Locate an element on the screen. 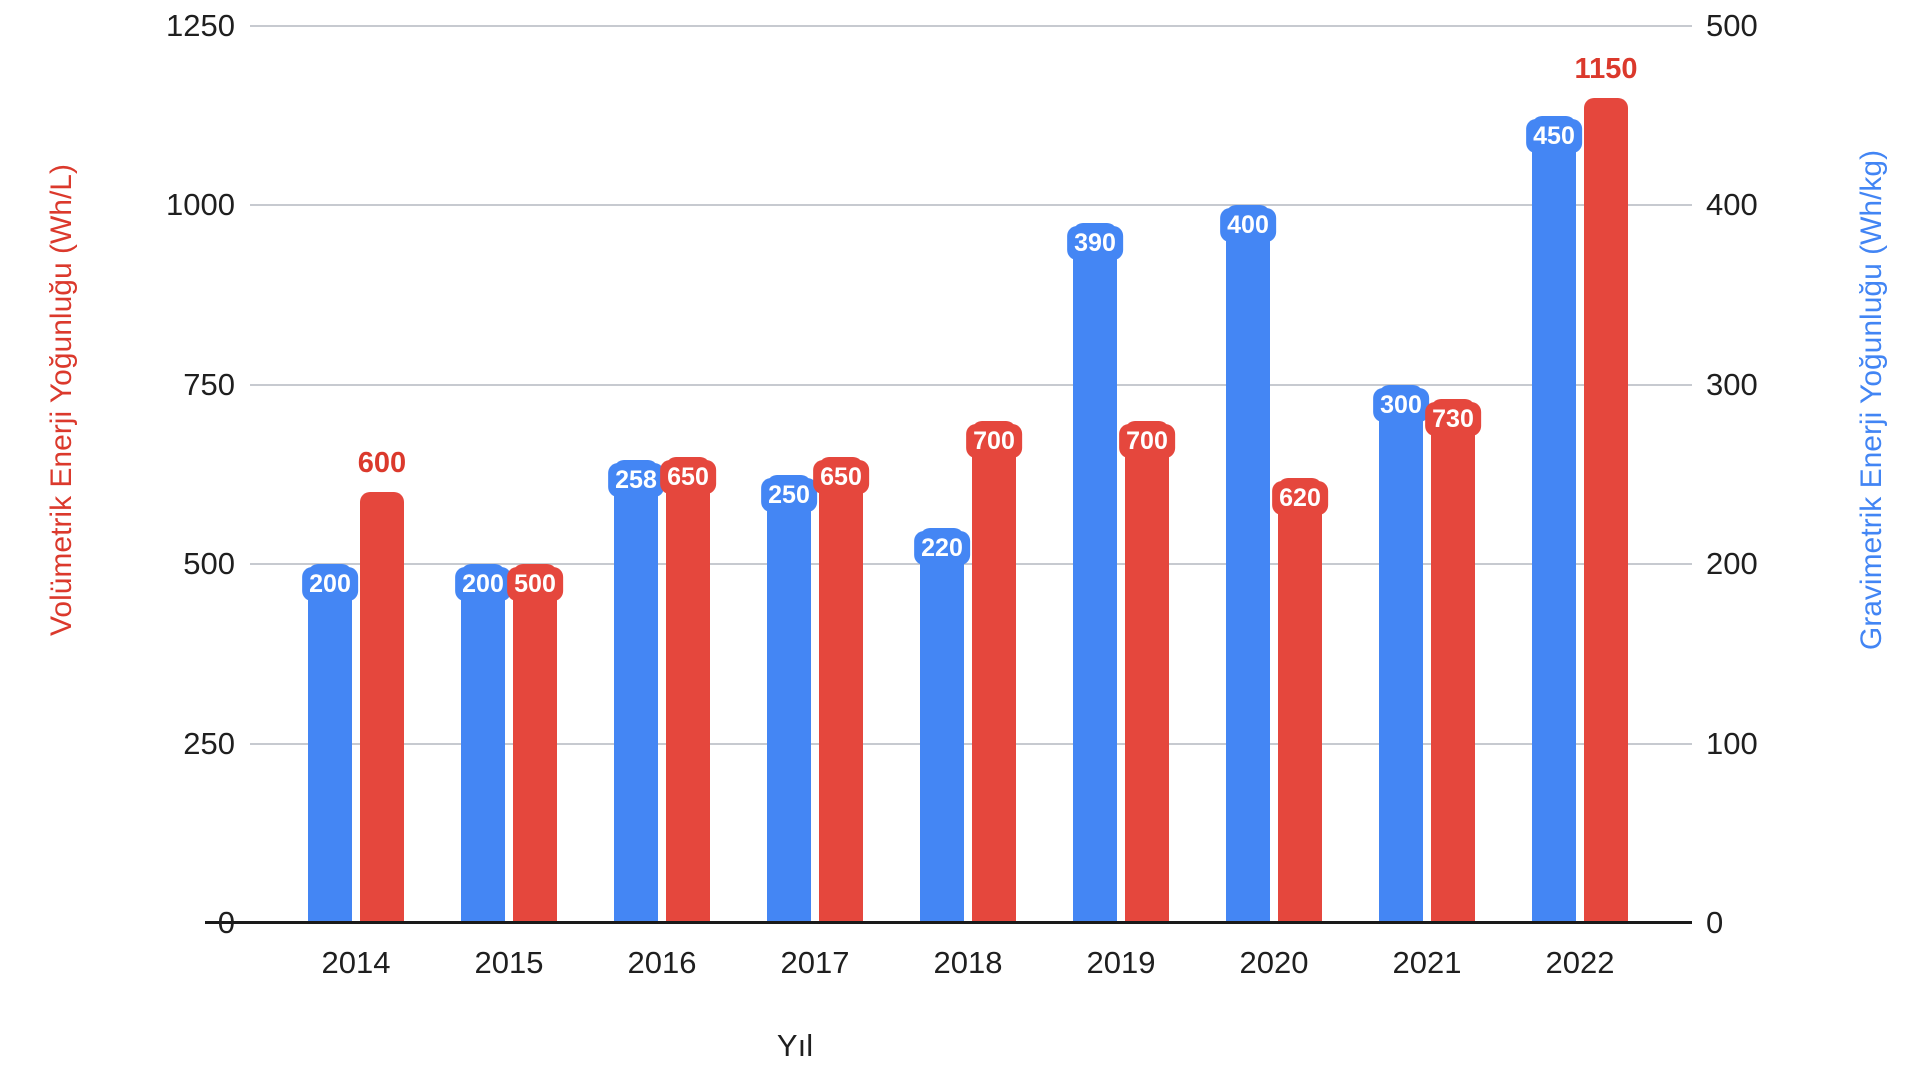  x-label-2018: 2018 is located at coordinates (968, 962).